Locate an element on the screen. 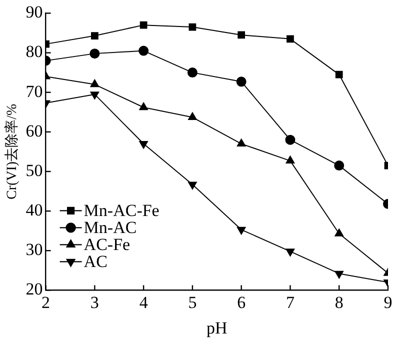 The image size is (400, 343). y-tick-label: 50 is located at coordinates (34, 170).